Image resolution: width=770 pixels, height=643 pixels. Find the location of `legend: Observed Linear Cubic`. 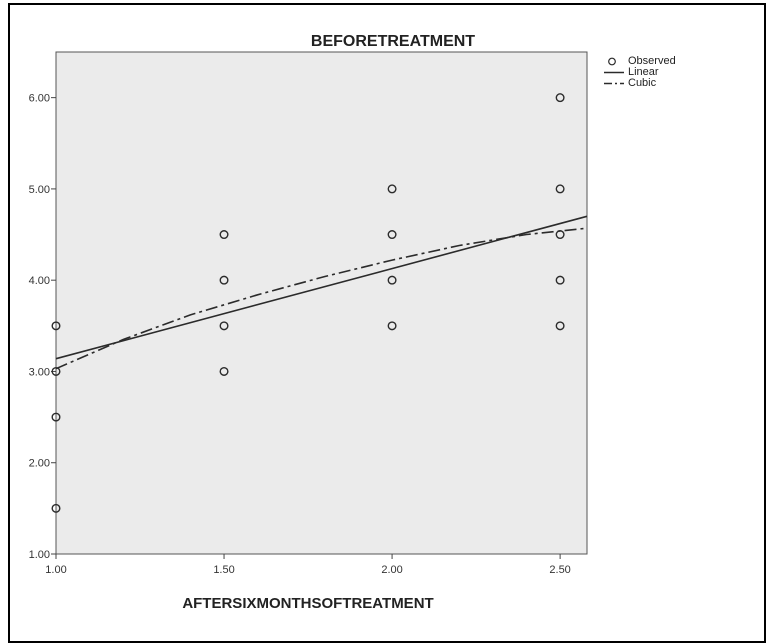

legend: Observed Linear Cubic is located at coordinates (640, 72).